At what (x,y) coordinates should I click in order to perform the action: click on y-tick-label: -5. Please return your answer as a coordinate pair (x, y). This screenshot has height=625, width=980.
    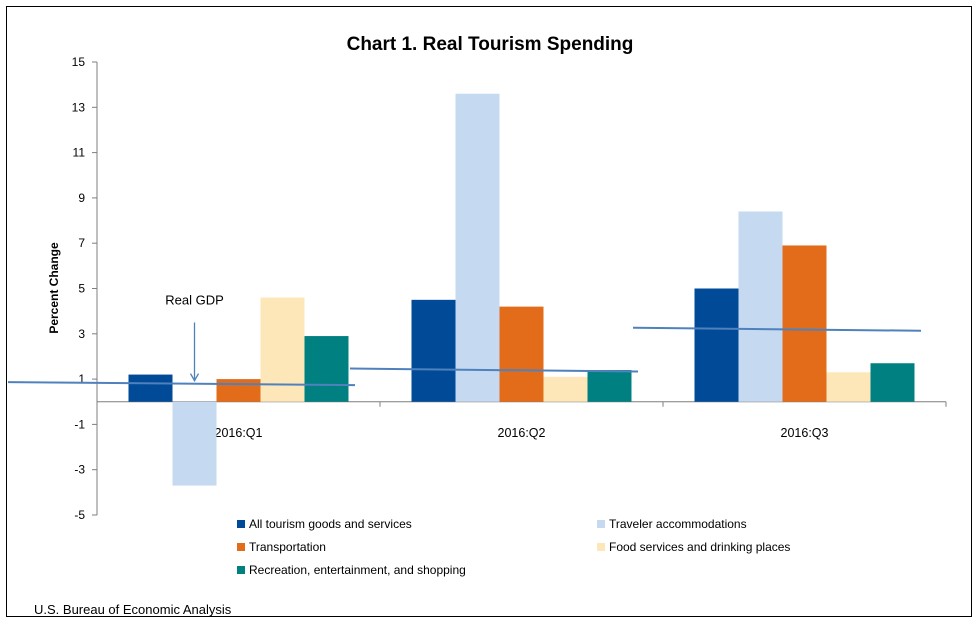
    Looking at the image, I should click on (79, 515).